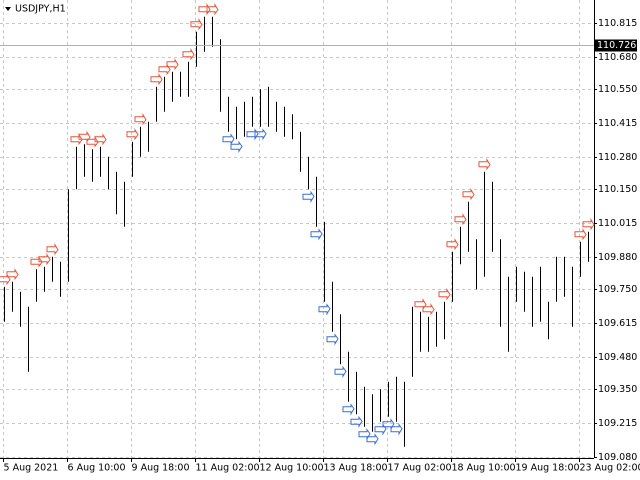 The image size is (640, 480). Describe the element at coordinates (617, 323) in the screenshot. I see `y-tick-label: 109.615` at that location.